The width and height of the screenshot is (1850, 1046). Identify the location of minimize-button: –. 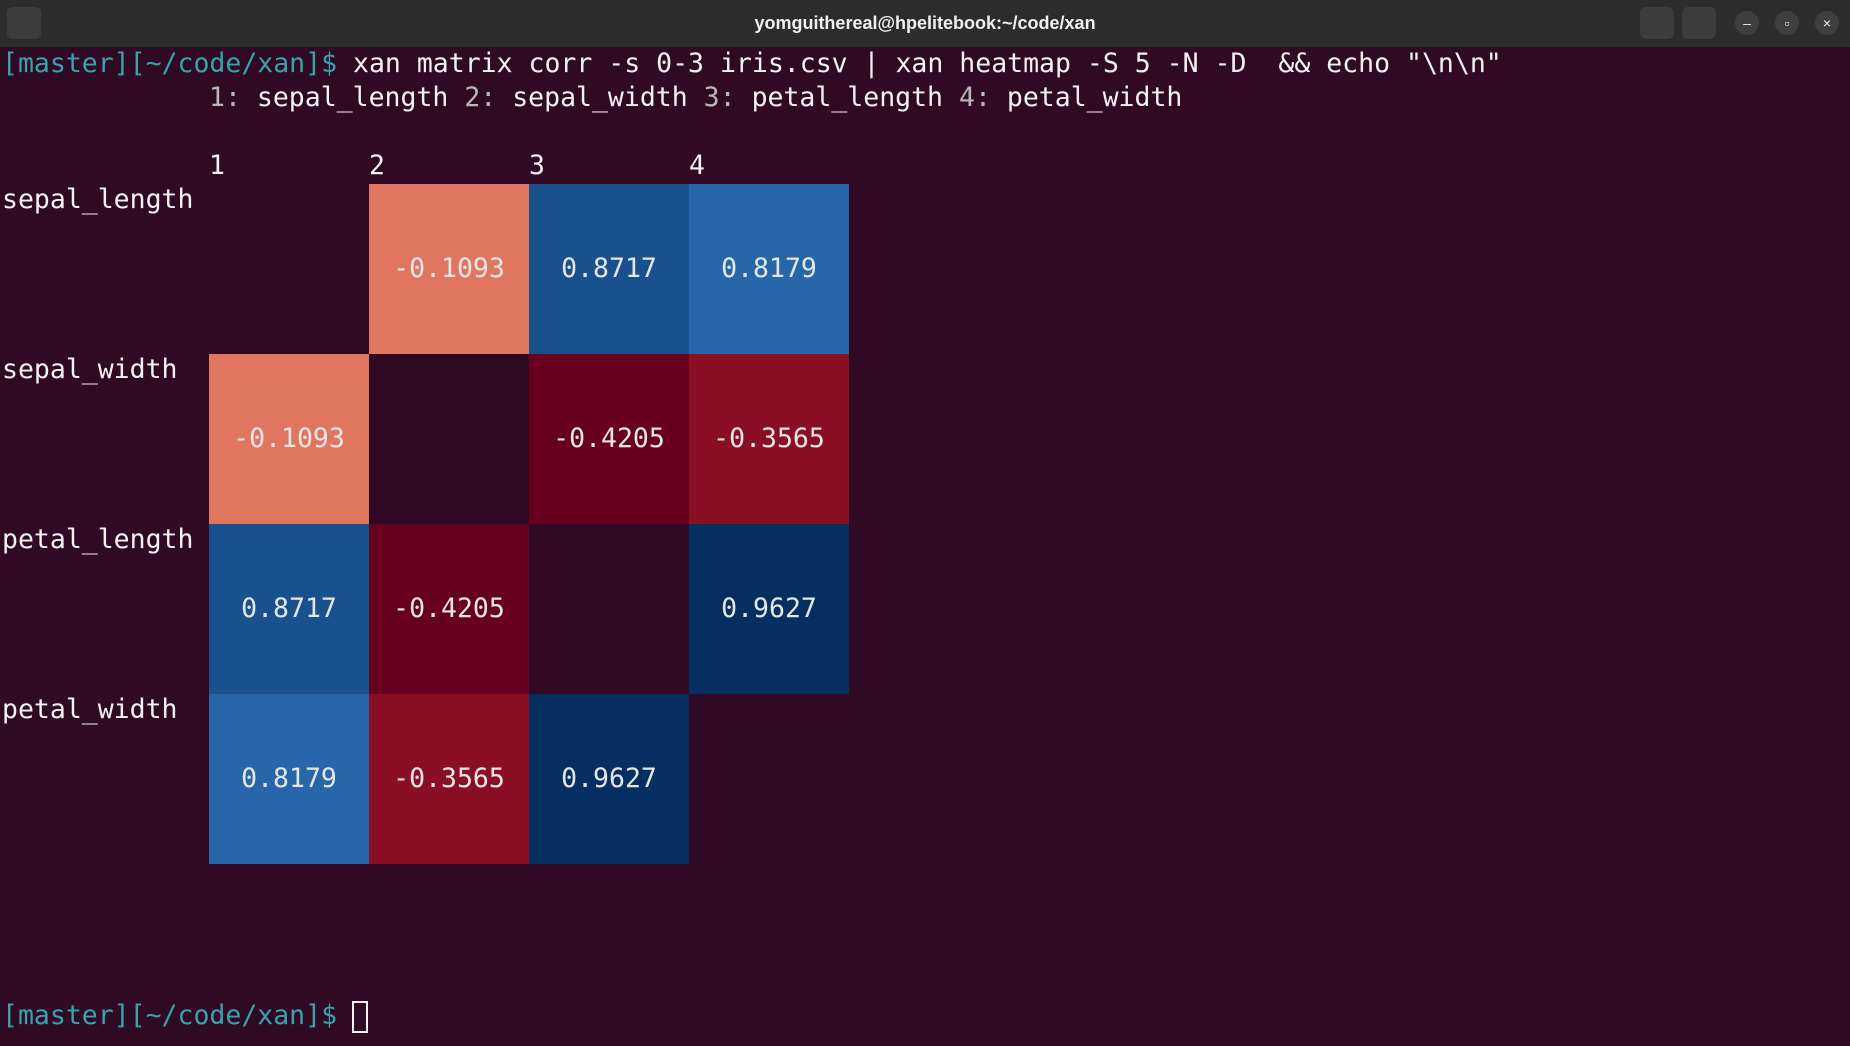
(1747, 23).